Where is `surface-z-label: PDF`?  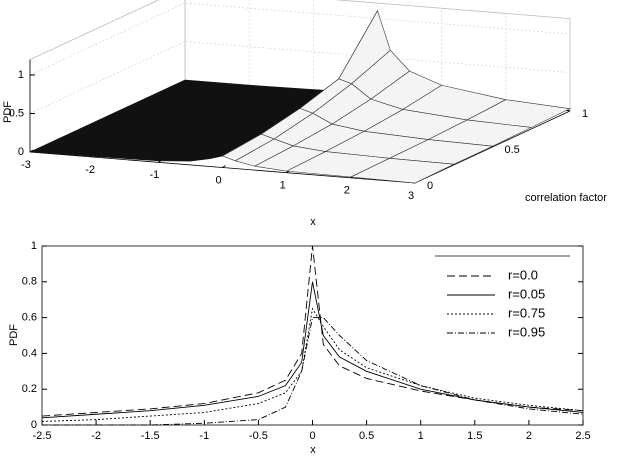 surface-z-label: PDF is located at coordinates (8, 112).